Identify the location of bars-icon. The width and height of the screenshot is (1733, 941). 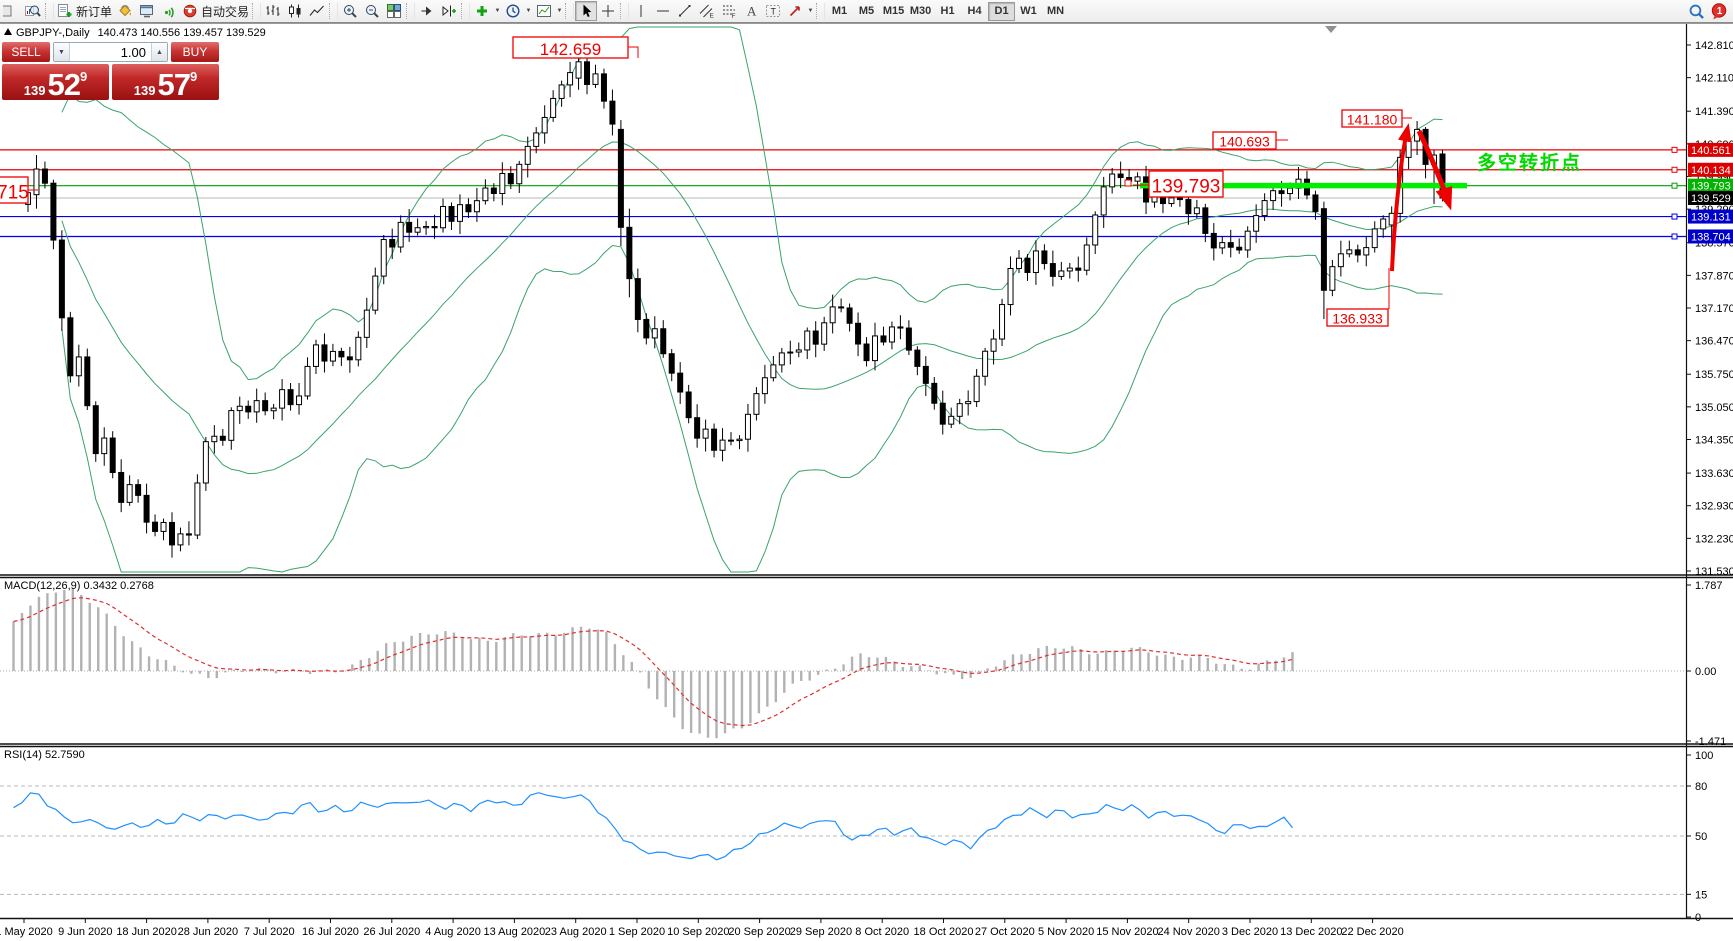
(273, 10).